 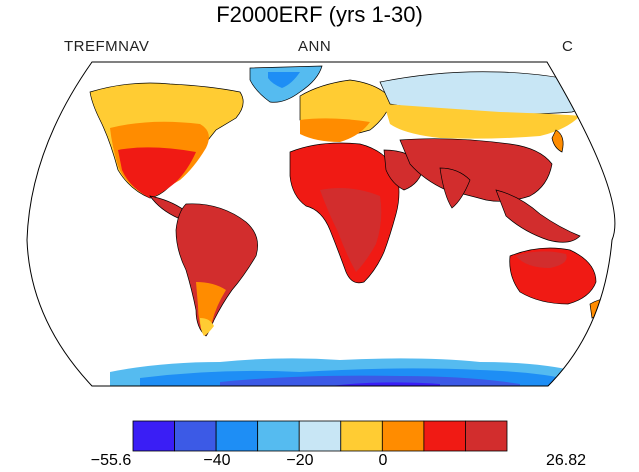 I want to click on colorbar, so click(x=320, y=436).